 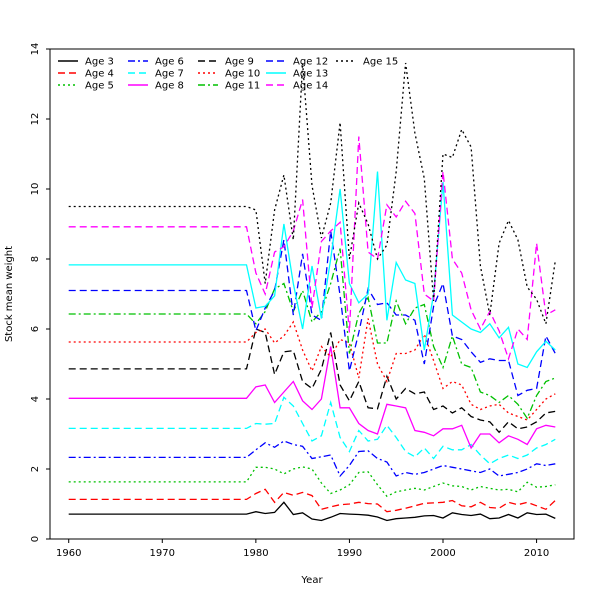 I want to click on y-tick-label: 6, so click(x=35, y=329).